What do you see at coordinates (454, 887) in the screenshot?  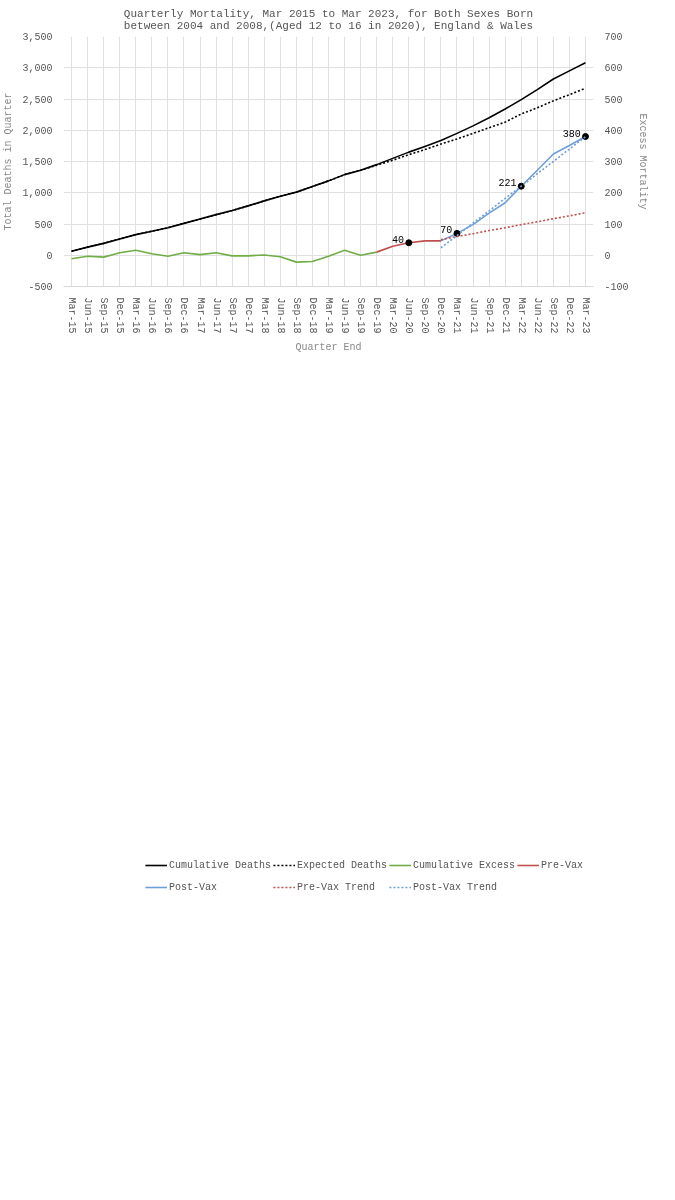 I see `legend-label: Post-Vax Trend` at bounding box center [454, 887].